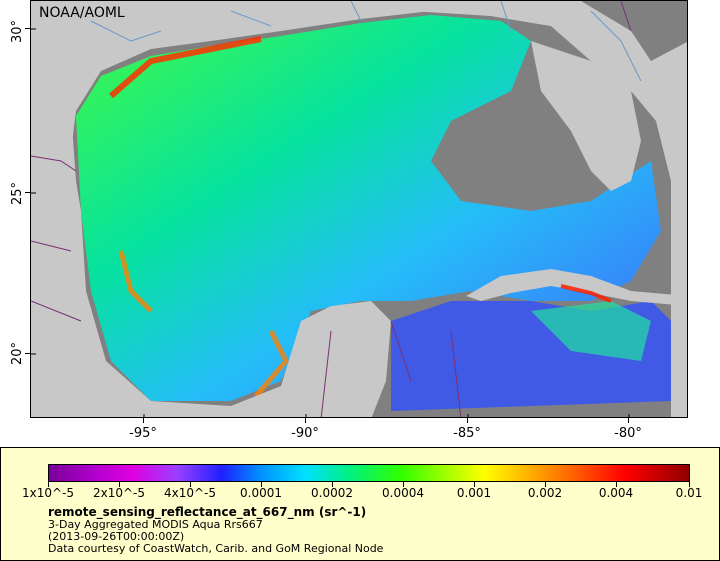 This screenshot has height=561, width=720. Describe the element at coordinates (190, 493) in the screenshot. I see `colorbar-label: 4x10^-5` at that location.